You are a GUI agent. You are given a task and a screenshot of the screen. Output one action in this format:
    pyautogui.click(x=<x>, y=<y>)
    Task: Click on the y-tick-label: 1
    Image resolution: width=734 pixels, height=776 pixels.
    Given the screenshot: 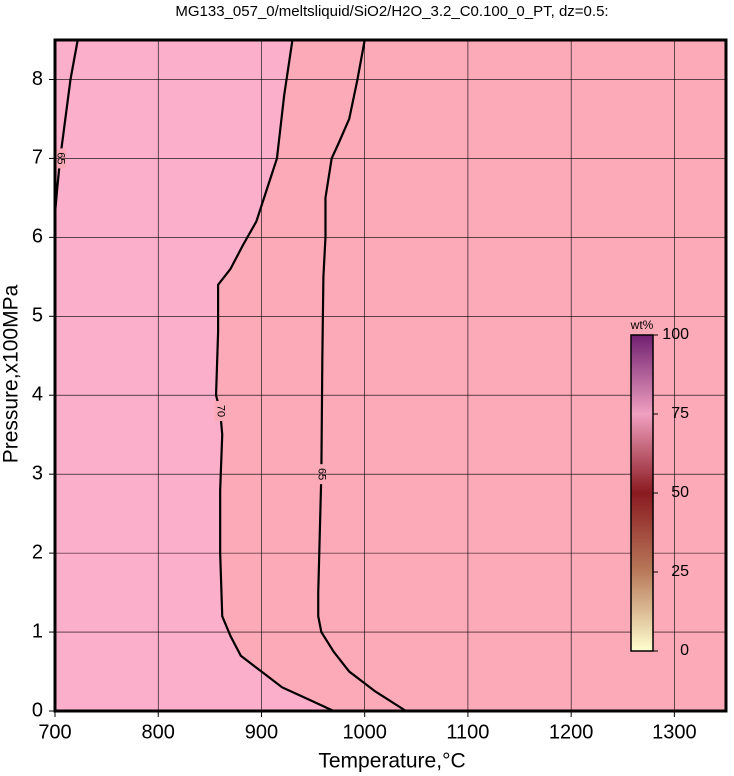 What is the action you would take?
    pyautogui.click(x=37, y=631)
    